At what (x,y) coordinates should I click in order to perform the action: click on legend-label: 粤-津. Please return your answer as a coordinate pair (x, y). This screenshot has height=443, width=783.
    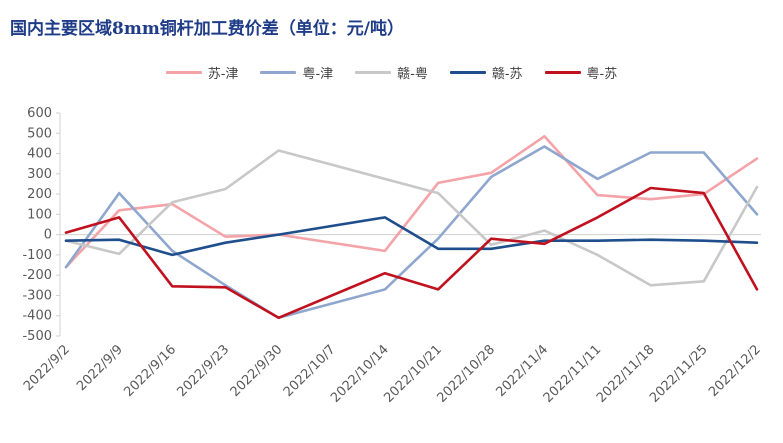
    Looking at the image, I should click on (318, 74).